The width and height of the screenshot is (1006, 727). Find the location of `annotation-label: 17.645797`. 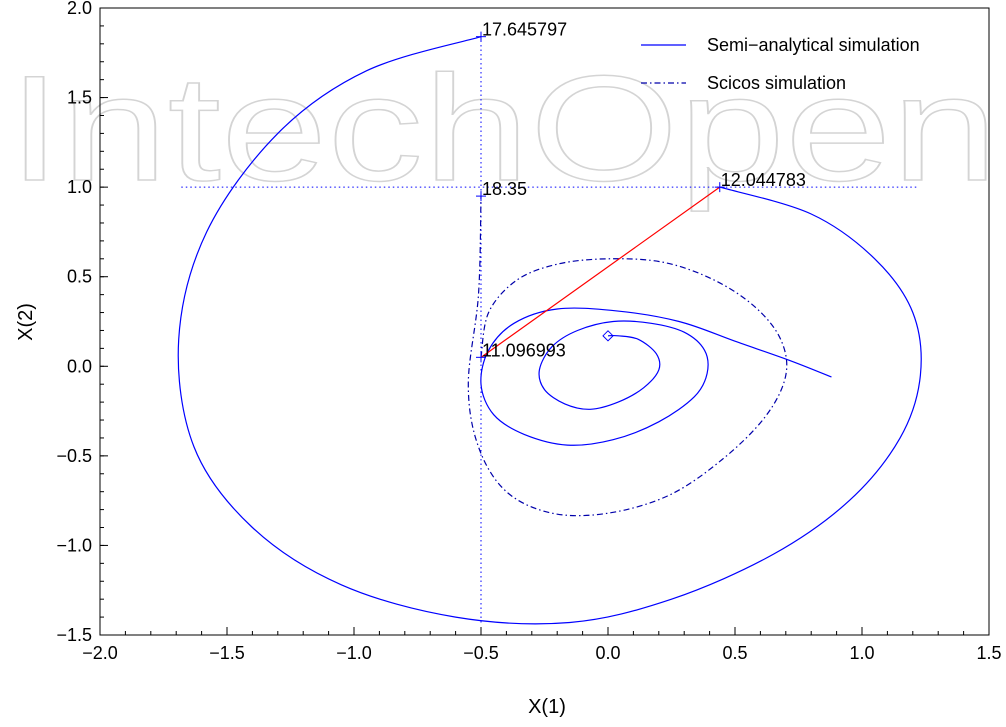

annotation-label: 17.645797 is located at coordinates (524, 30).